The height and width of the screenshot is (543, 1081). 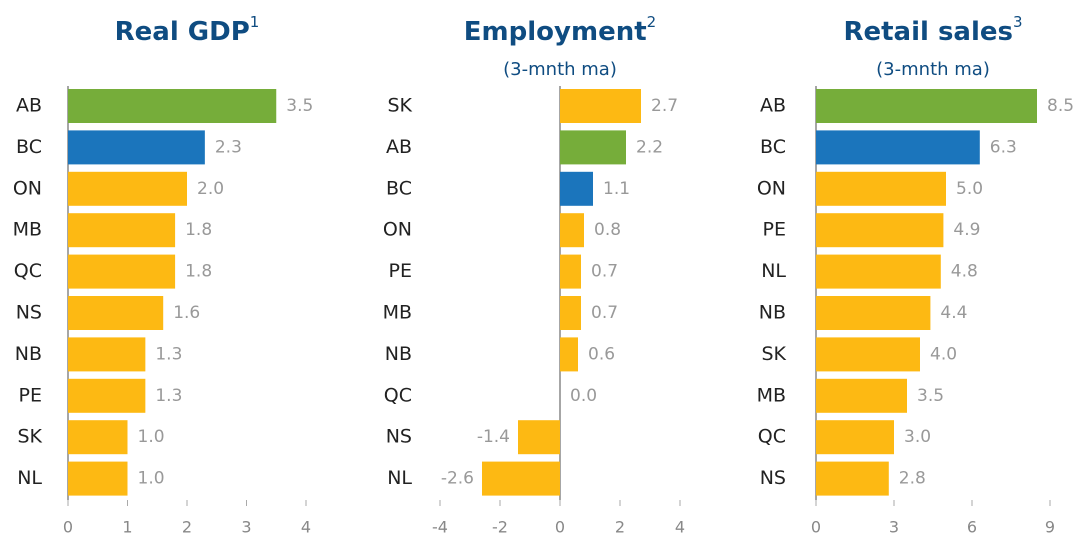 I want to click on value-label: 1.6, so click(x=186, y=313).